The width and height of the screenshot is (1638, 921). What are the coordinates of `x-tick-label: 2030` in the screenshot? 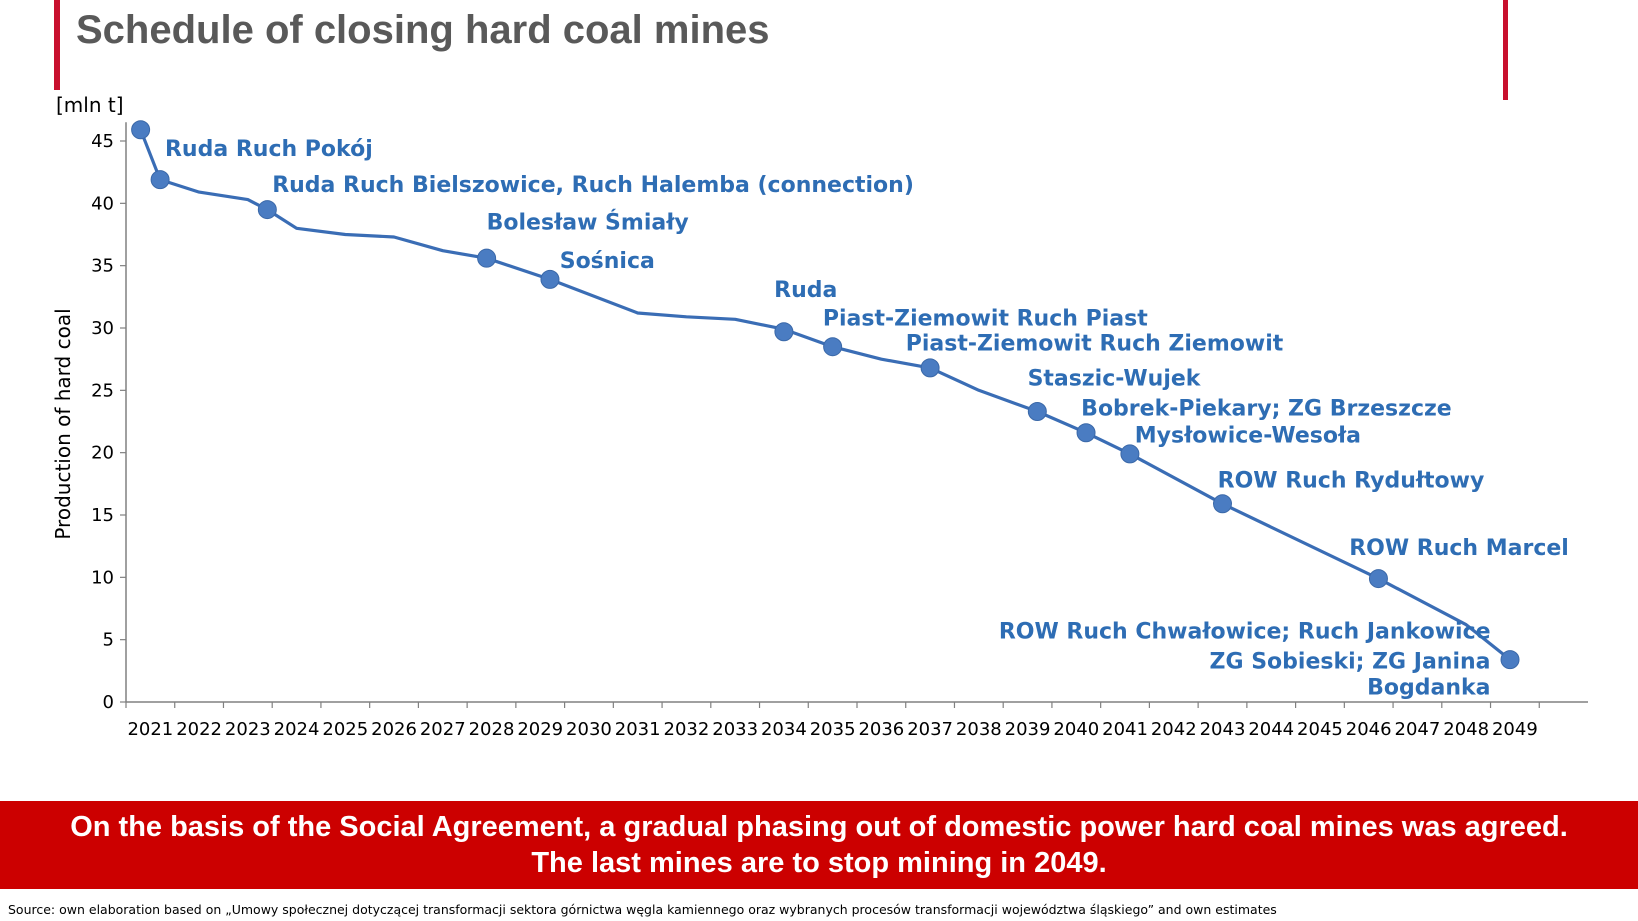 It's located at (589, 729).